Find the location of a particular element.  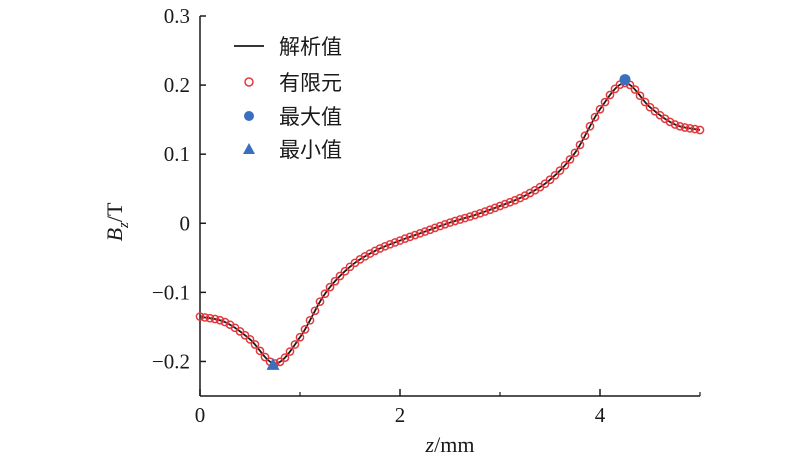

x-tick-label: 4 is located at coordinates (600, 415).